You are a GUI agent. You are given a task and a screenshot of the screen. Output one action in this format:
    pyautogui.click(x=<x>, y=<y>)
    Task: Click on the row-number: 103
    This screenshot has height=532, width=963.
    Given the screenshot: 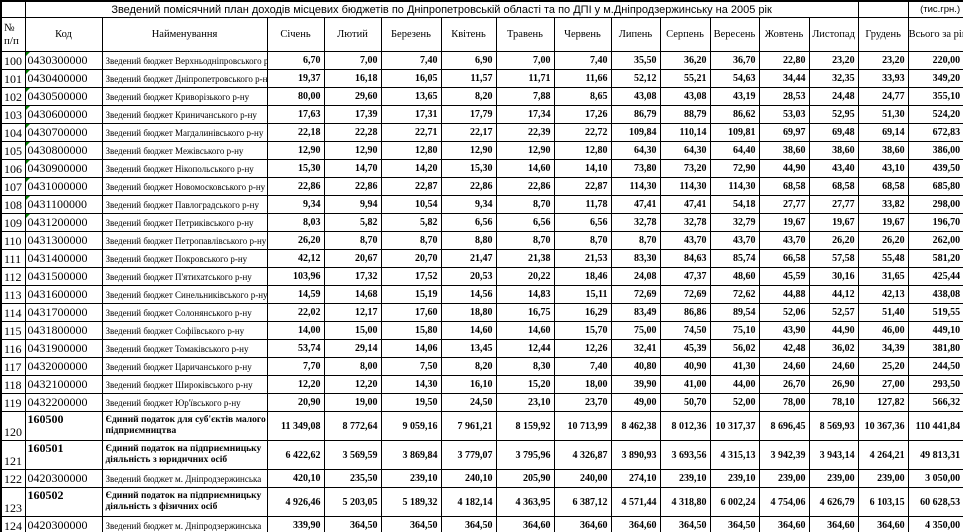 What is the action you would take?
    pyautogui.click(x=13, y=114)
    